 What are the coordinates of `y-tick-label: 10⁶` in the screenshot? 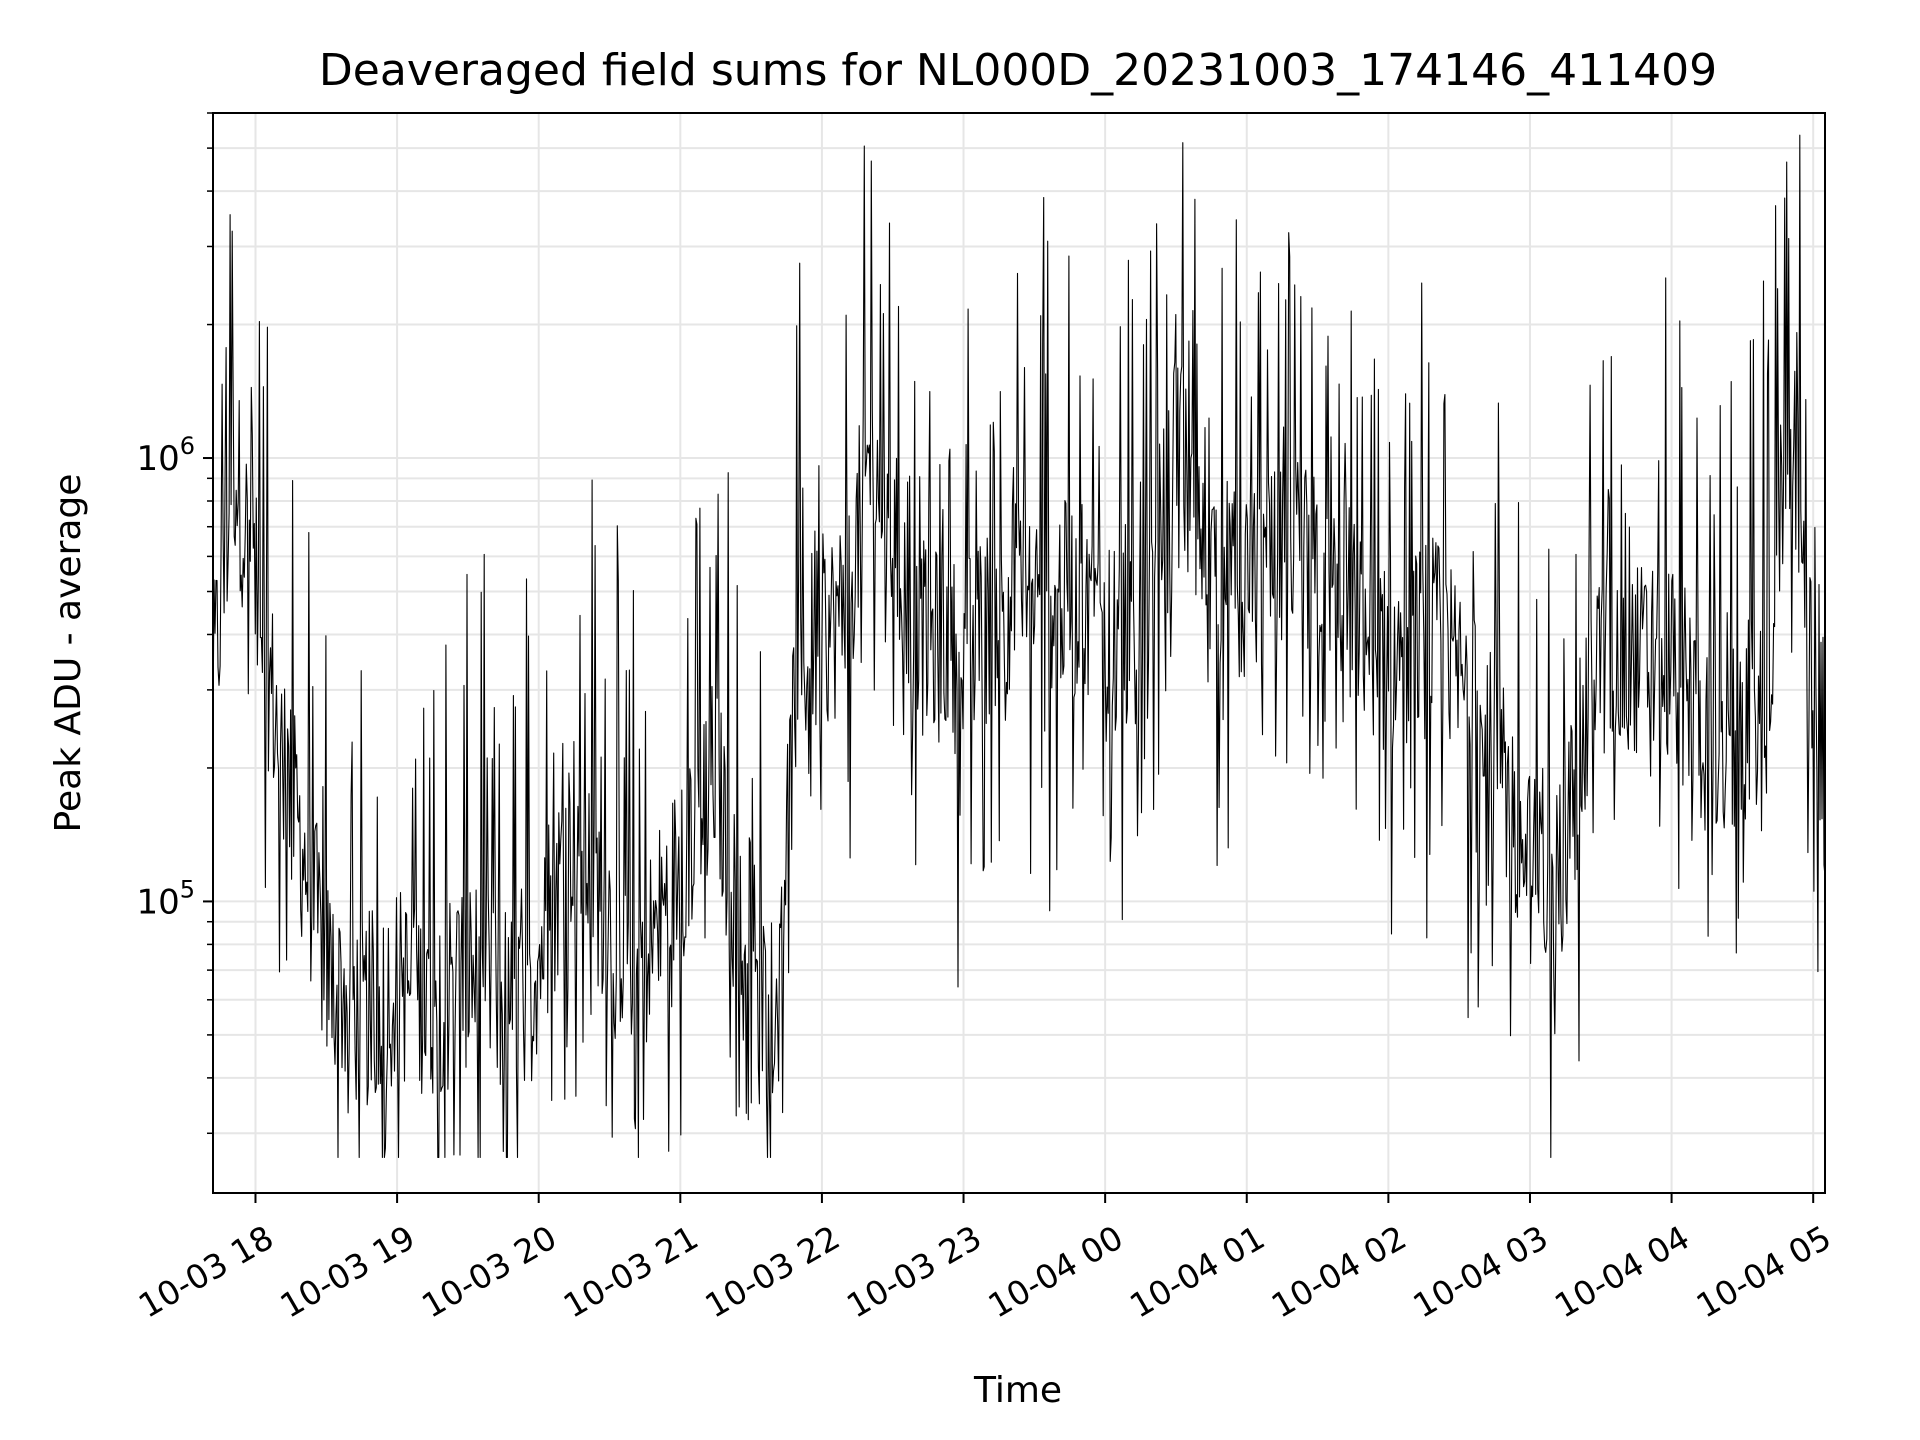 It's located at (165, 455).